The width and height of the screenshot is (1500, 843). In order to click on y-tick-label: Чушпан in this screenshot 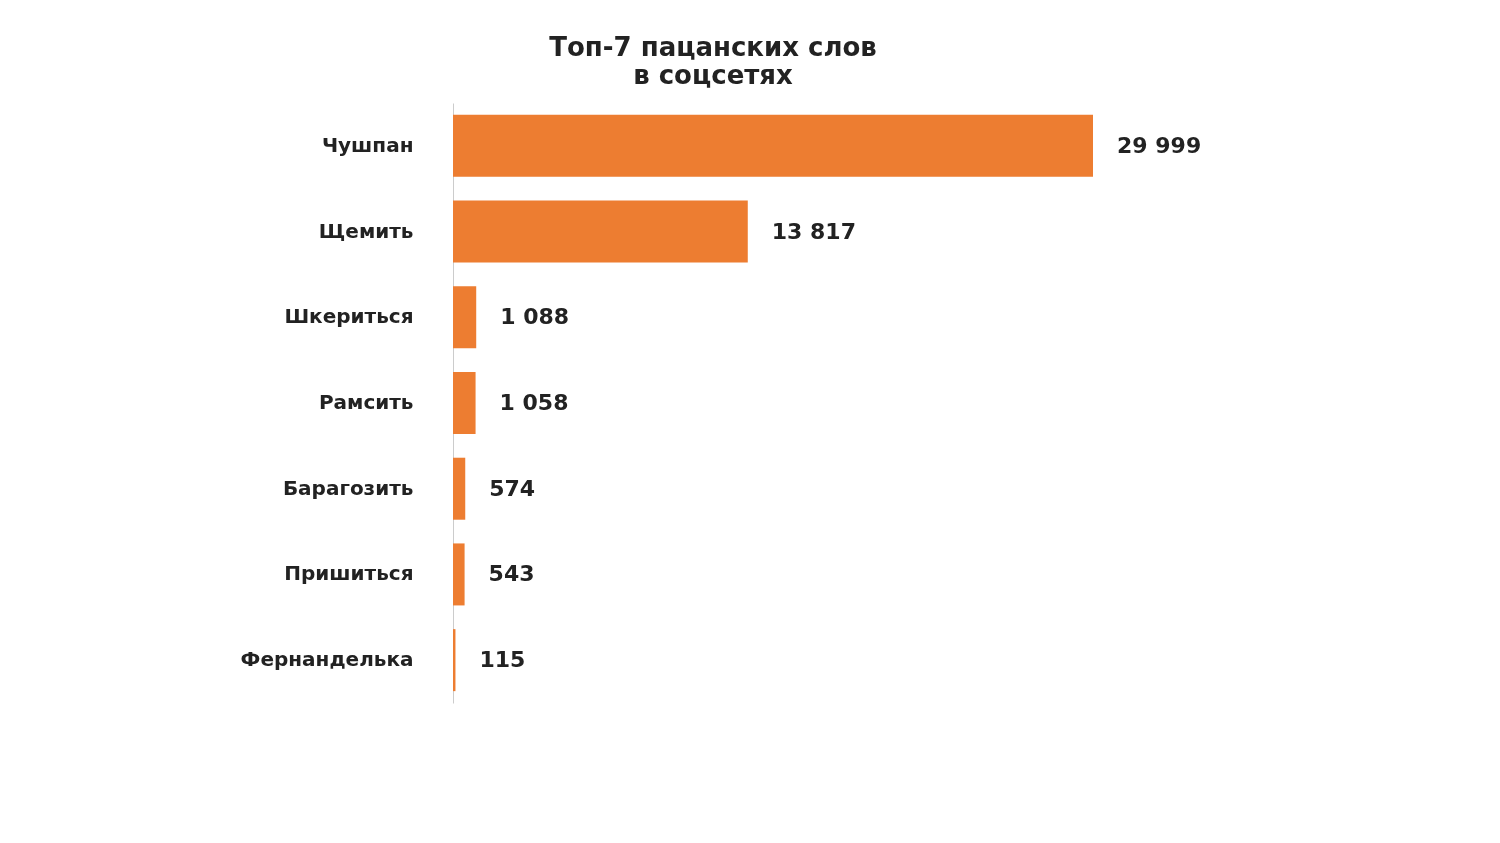, I will do `click(367, 144)`.